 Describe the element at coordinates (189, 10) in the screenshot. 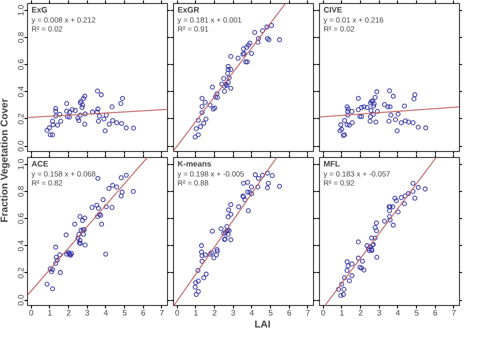

I see `chart-title: ExGR` at that location.